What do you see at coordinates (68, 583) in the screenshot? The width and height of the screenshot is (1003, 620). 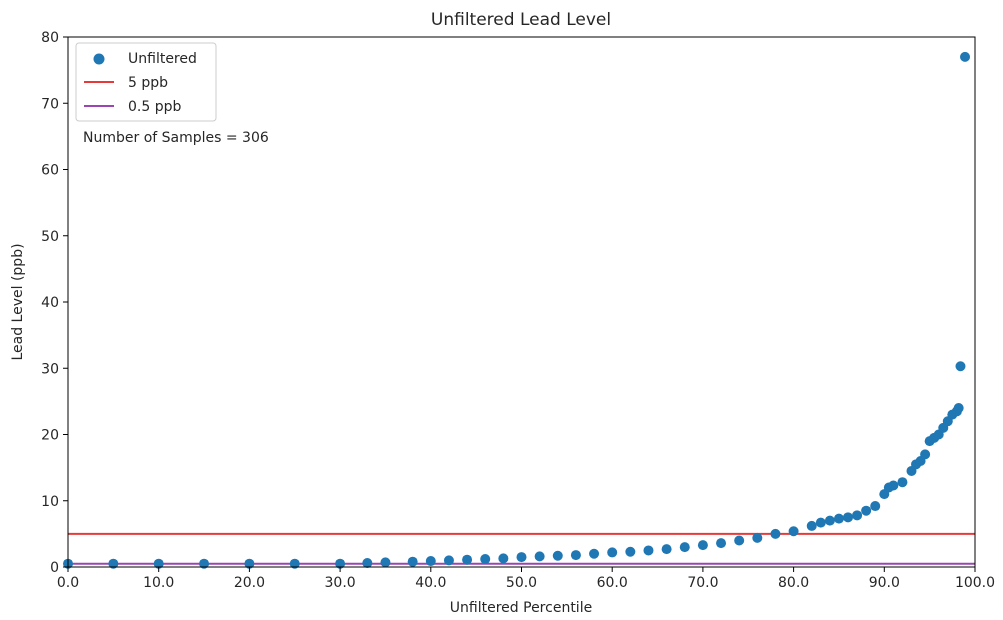 I see `x-tick-label-0: 0.0` at bounding box center [68, 583].